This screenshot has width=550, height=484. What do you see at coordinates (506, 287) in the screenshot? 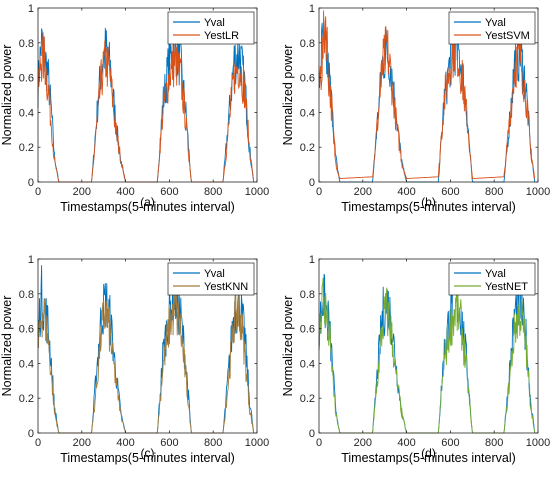
I see `legend-label-yestnet: YestNET` at bounding box center [506, 287].